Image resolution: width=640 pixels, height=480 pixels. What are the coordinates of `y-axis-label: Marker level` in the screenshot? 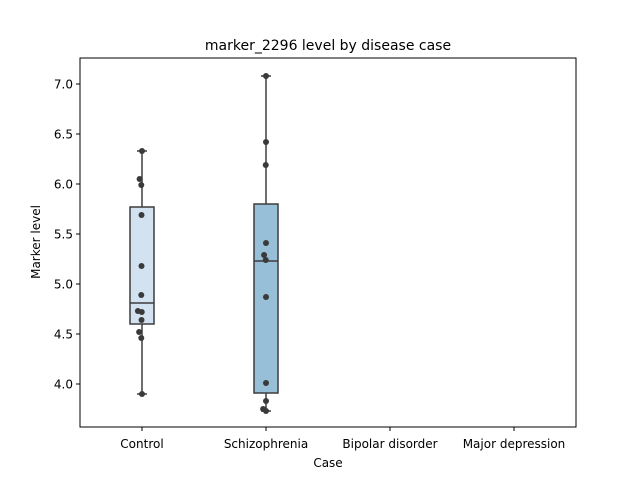 It's located at (36, 242).